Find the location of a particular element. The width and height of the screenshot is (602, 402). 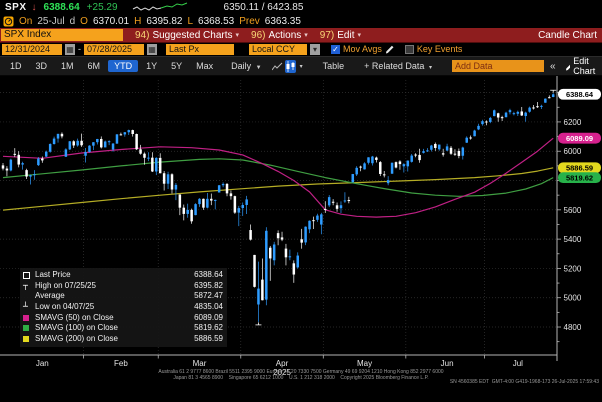

x-axis-label: Apr is located at coordinates (282, 363).